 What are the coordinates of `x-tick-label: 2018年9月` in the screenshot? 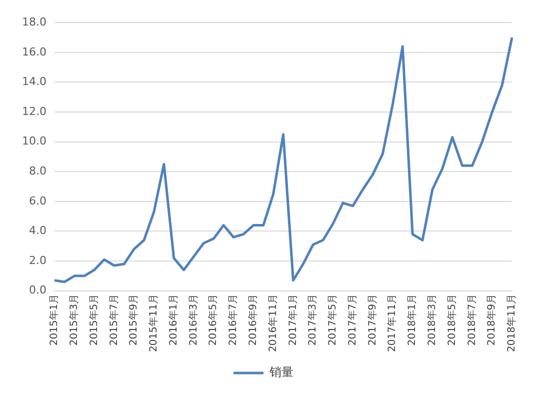 It's located at (492, 320).